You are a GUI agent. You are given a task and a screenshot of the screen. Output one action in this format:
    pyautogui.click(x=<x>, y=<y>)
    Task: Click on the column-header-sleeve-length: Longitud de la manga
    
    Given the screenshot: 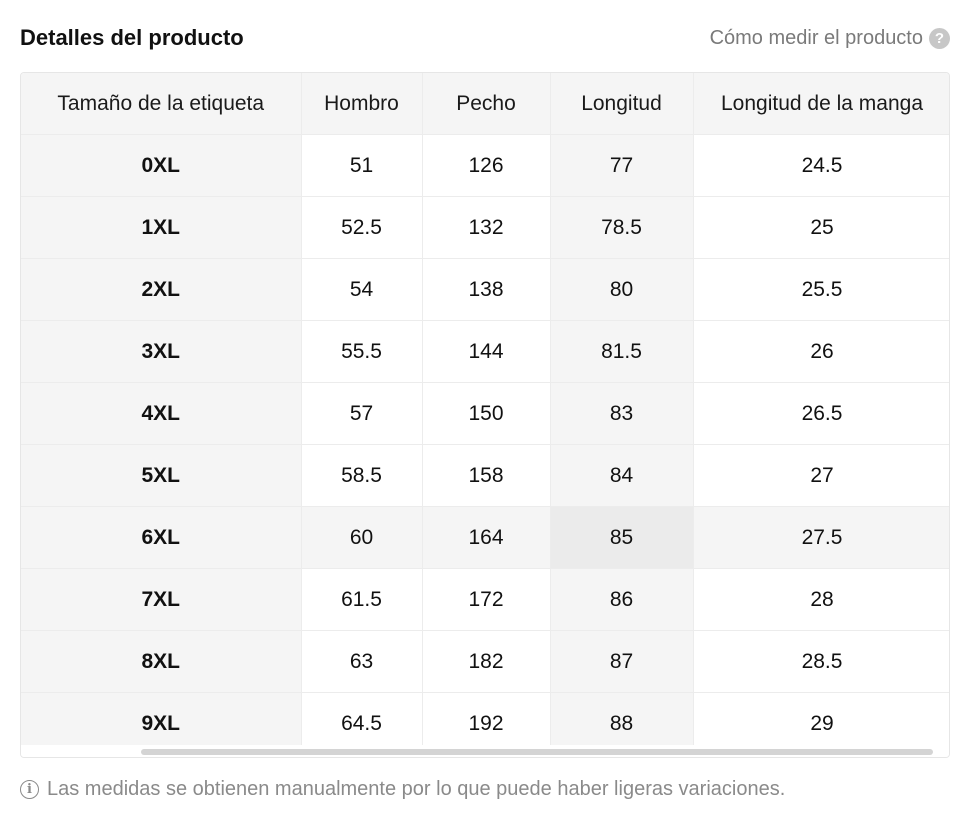 What is the action you would take?
    pyautogui.click(x=821, y=104)
    